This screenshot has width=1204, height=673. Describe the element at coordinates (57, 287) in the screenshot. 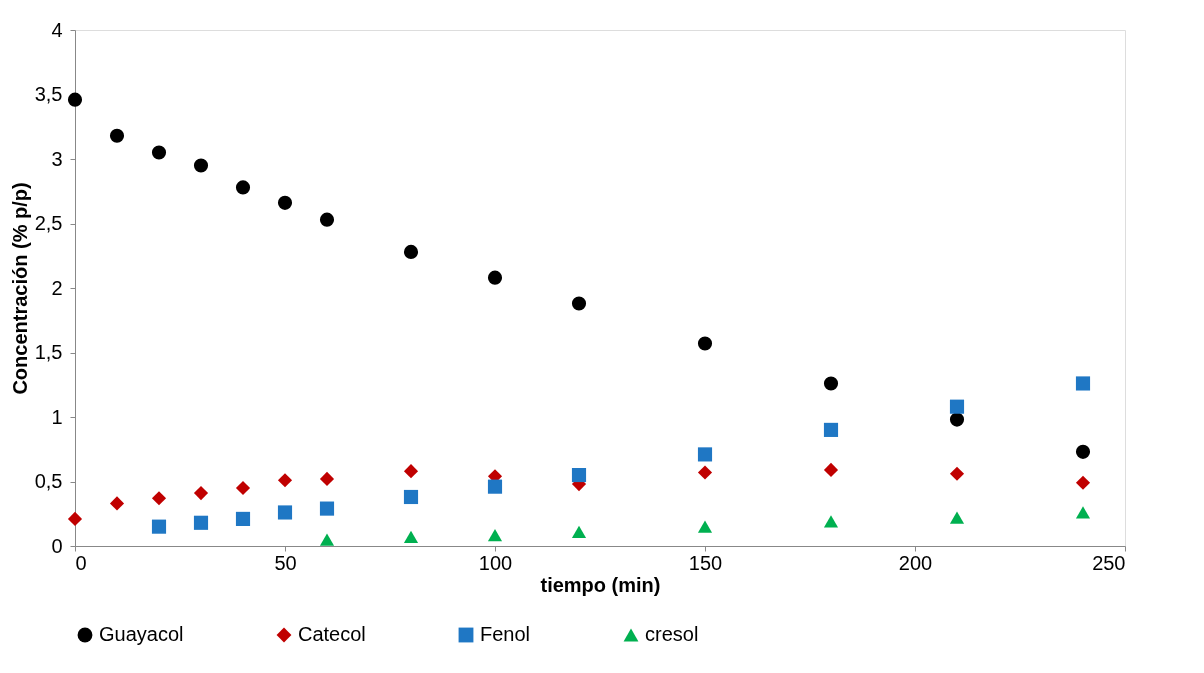

I see `y-tick-label: 2` at that location.